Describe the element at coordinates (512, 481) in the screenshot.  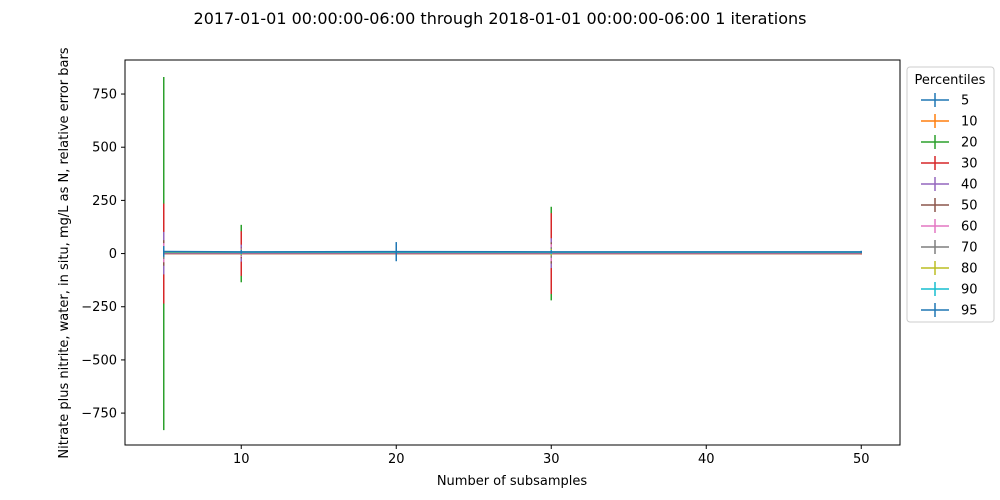
I see `x-axis-label: Number of subsamples` at that location.